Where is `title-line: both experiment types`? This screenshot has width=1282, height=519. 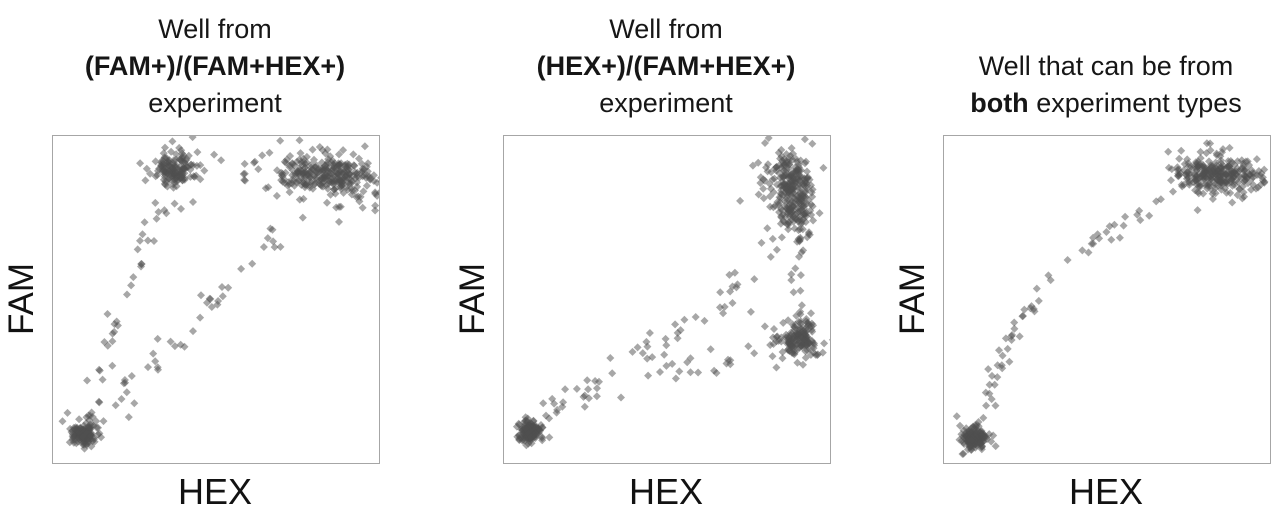 title-line: both experiment types is located at coordinates (1106, 103).